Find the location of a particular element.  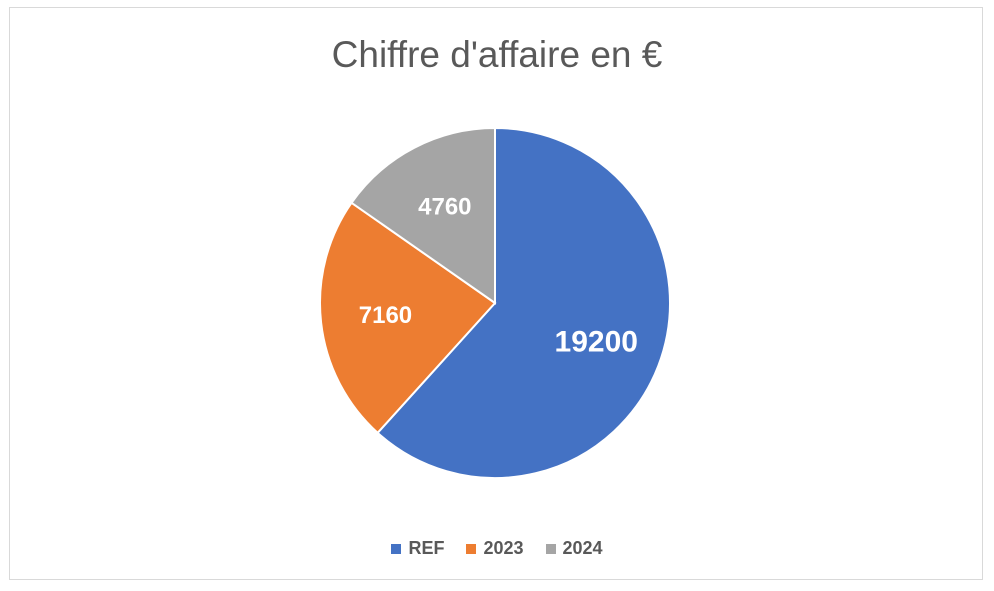

pie-slice-2023 is located at coordinates (408, 318).